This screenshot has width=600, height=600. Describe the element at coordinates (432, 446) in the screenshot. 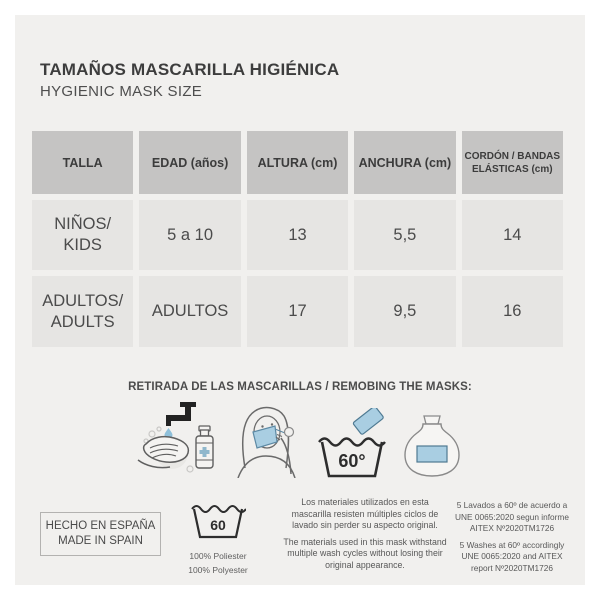

I see `dispose-bag-icon` at that location.